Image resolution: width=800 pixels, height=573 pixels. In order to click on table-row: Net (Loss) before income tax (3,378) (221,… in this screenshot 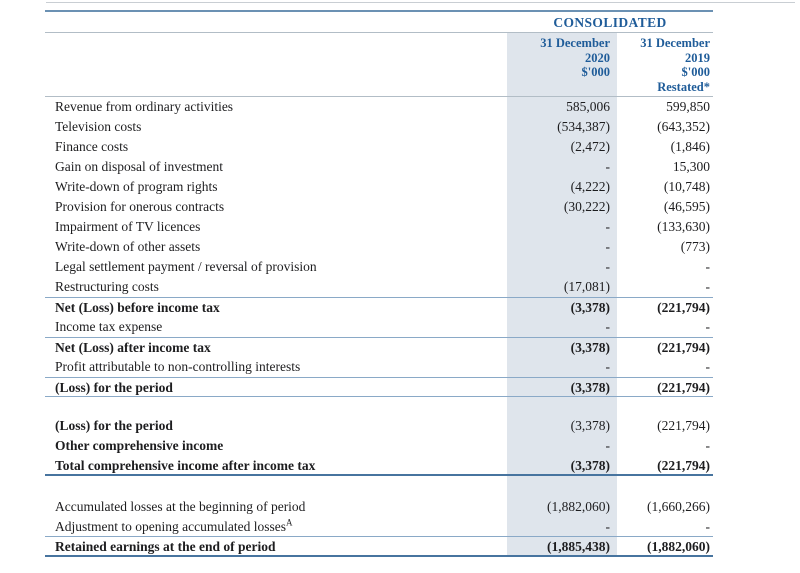, I will do `click(379, 307)`.